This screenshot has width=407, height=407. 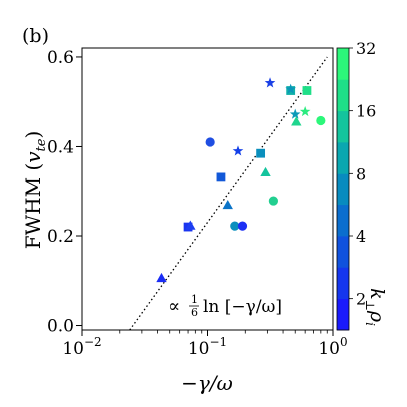 What do you see at coordinates (332, 347) in the screenshot?
I see `x-tick-label: 10⁰` at bounding box center [332, 347].